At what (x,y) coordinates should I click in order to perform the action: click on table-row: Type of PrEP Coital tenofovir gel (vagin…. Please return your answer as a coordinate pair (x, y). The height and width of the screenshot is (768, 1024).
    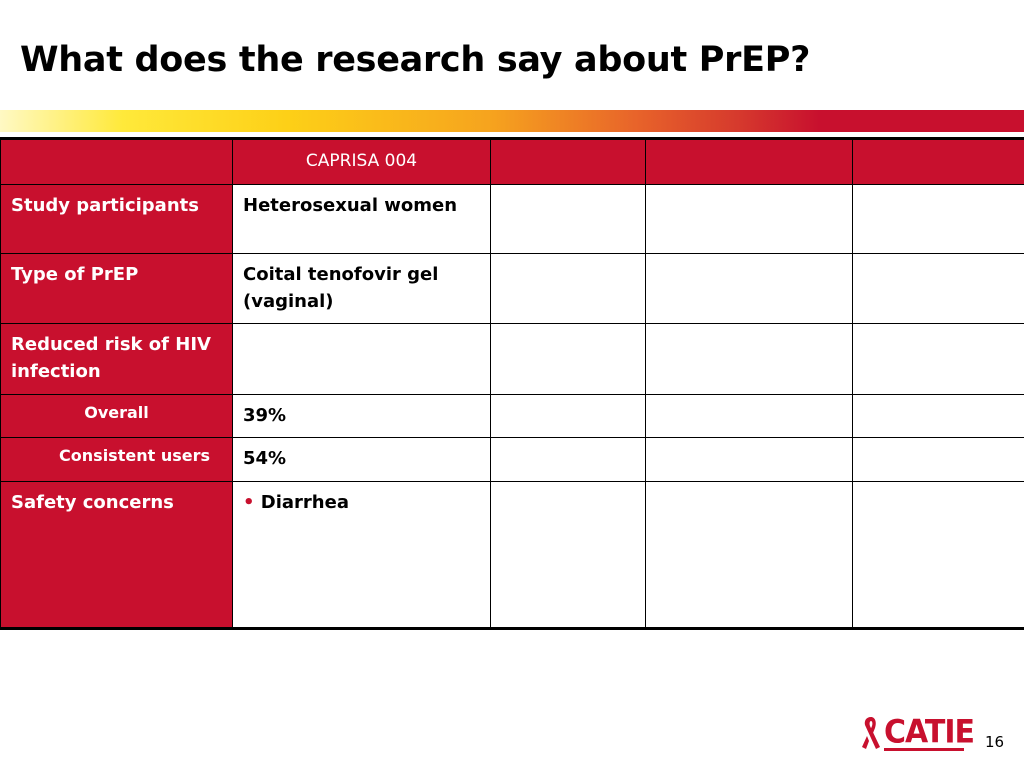
    Looking at the image, I should click on (512, 288).